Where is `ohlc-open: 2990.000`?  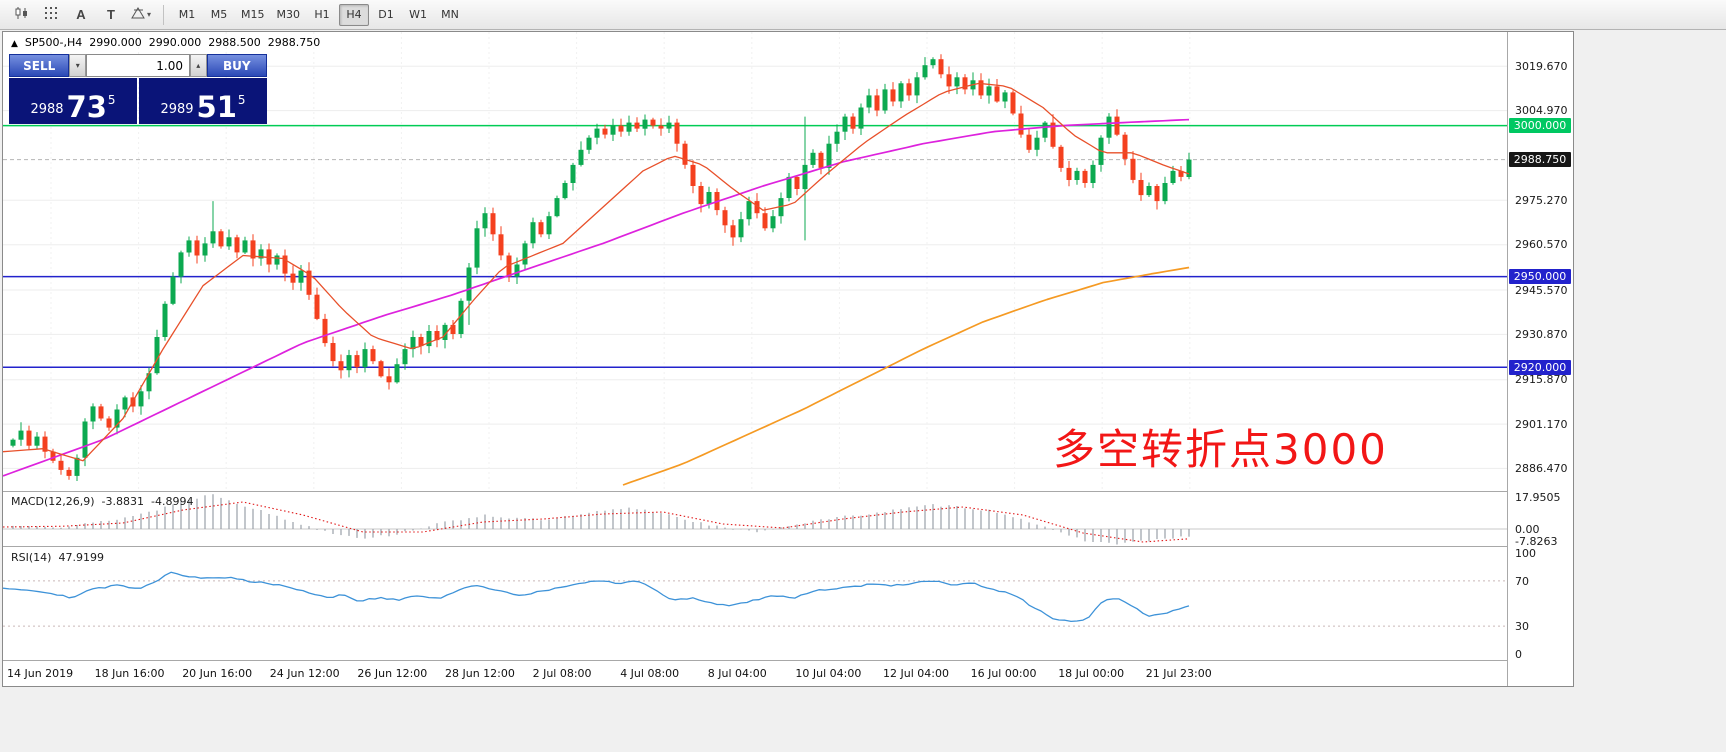
ohlc-open: 2990.000 is located at coordinates (115, 42).